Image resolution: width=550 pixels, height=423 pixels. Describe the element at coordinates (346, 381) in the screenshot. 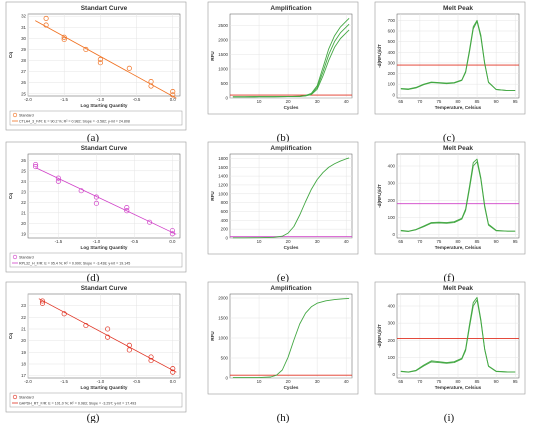

I see `x-tick-label: 40` at that location.